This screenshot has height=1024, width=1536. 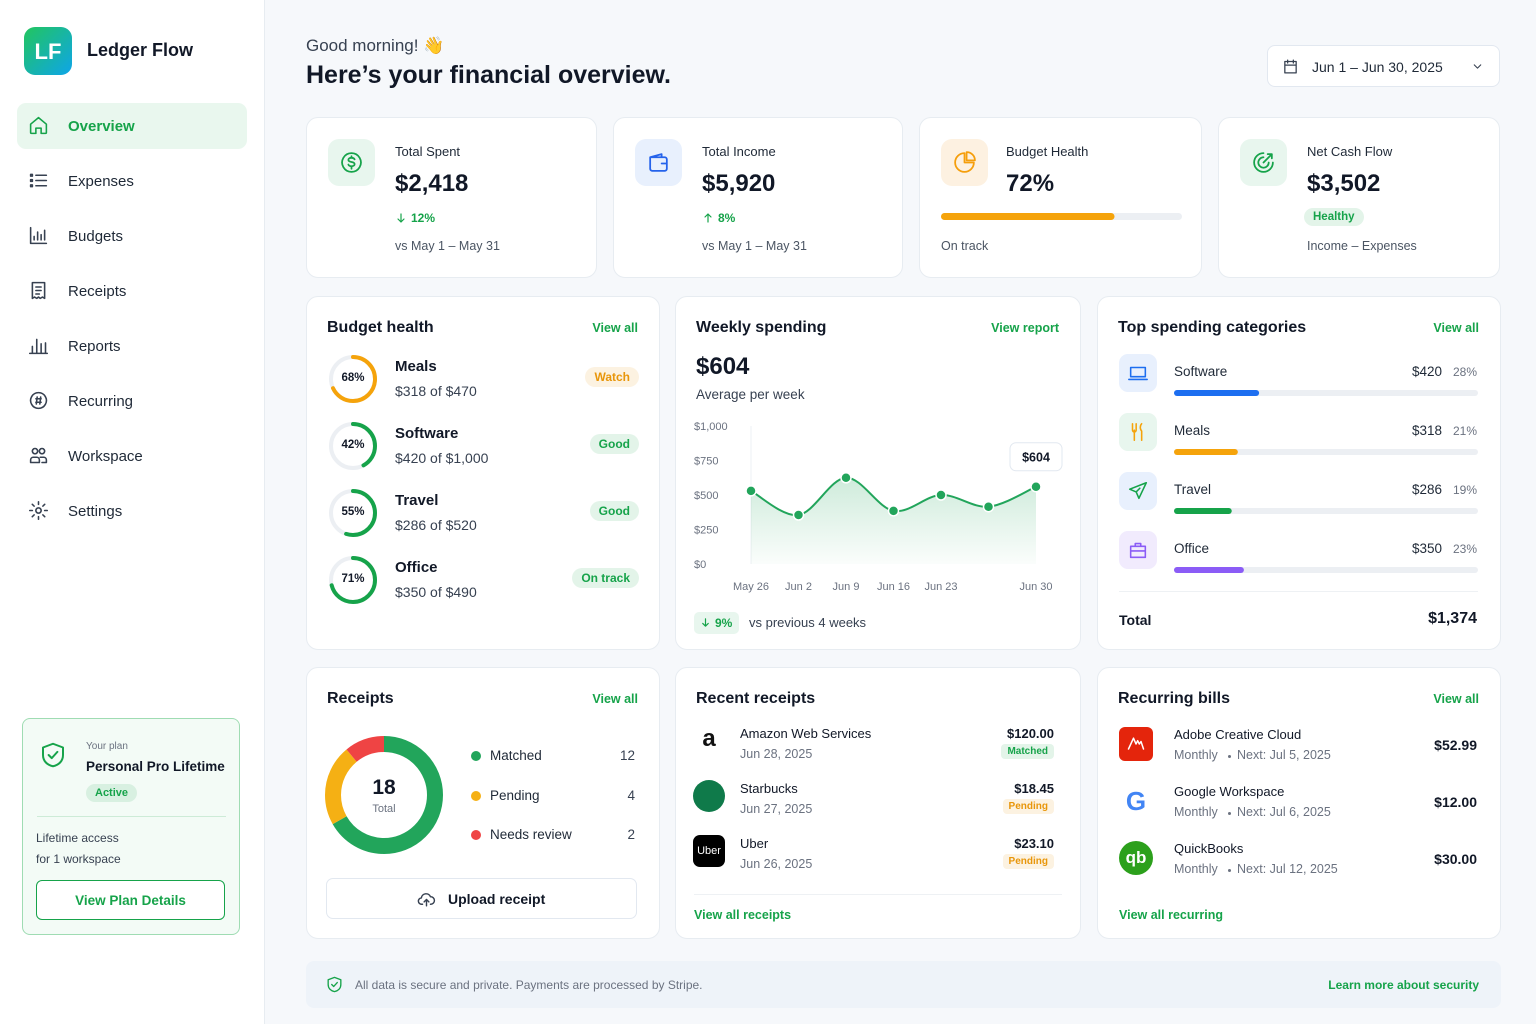 What do you see at coordinates (1025, 328) in the screenshot?
I see `card-link: View report` at bounding box center [1025, 328].